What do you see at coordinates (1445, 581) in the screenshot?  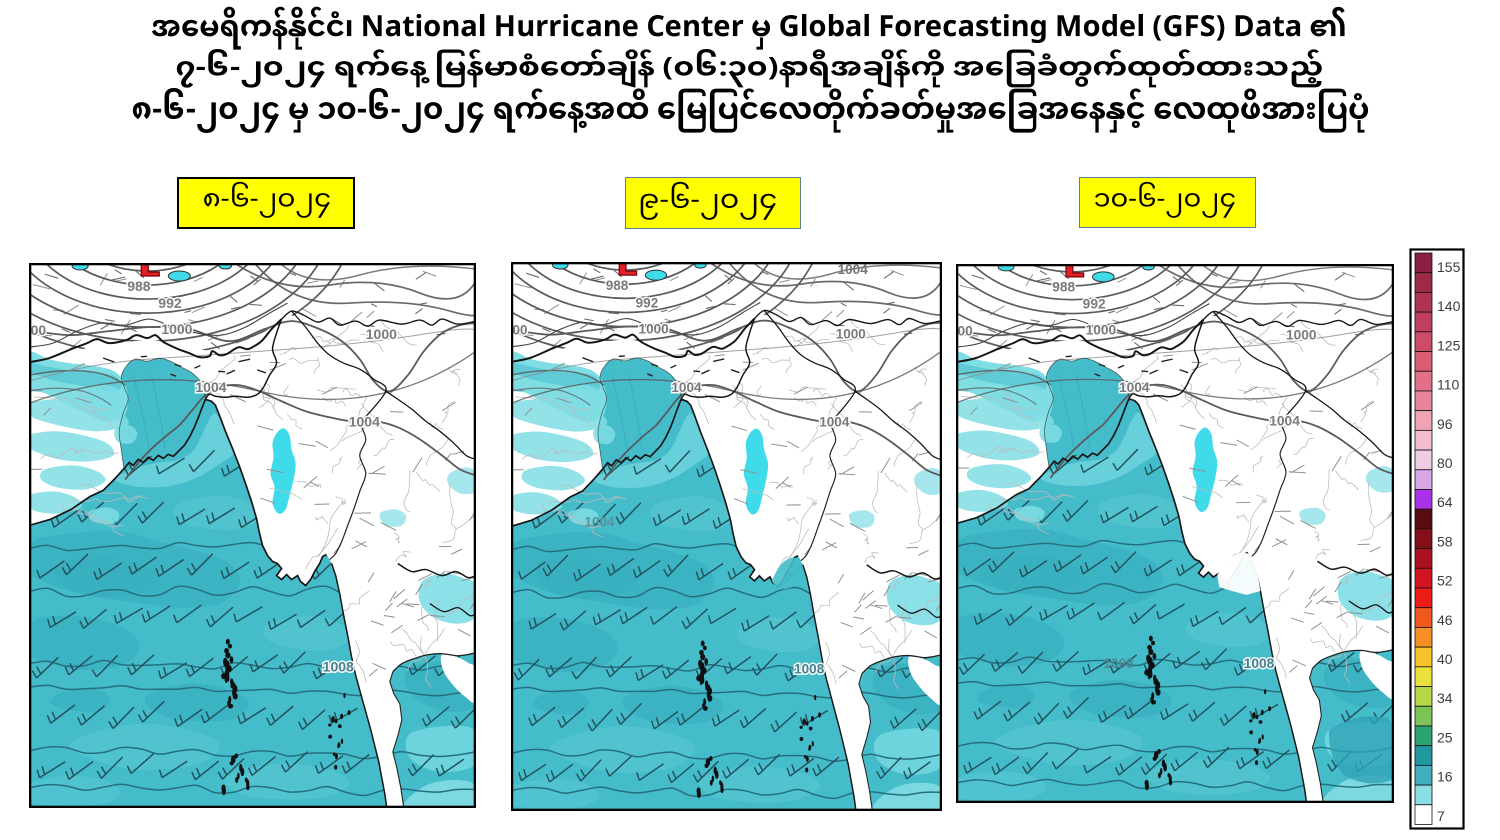 I see `svg-text: 52` at bounding box center [1445, 581].